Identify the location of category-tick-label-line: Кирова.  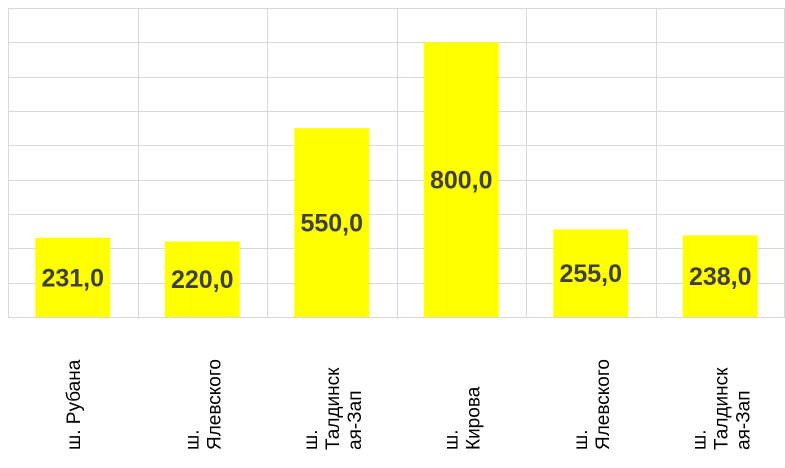
(473, 418).